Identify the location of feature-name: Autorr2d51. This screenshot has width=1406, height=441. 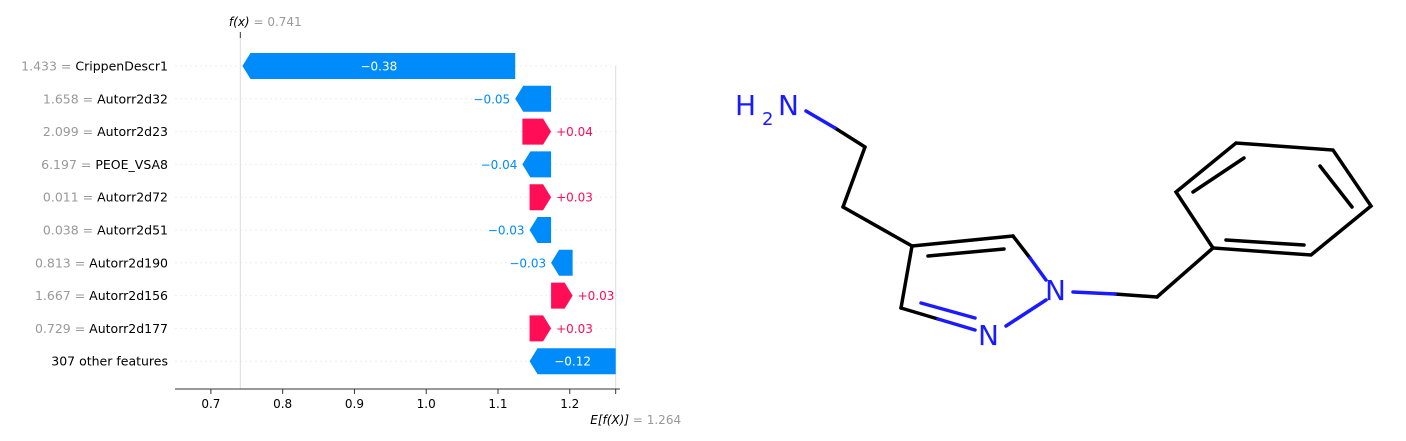
(132, 230).